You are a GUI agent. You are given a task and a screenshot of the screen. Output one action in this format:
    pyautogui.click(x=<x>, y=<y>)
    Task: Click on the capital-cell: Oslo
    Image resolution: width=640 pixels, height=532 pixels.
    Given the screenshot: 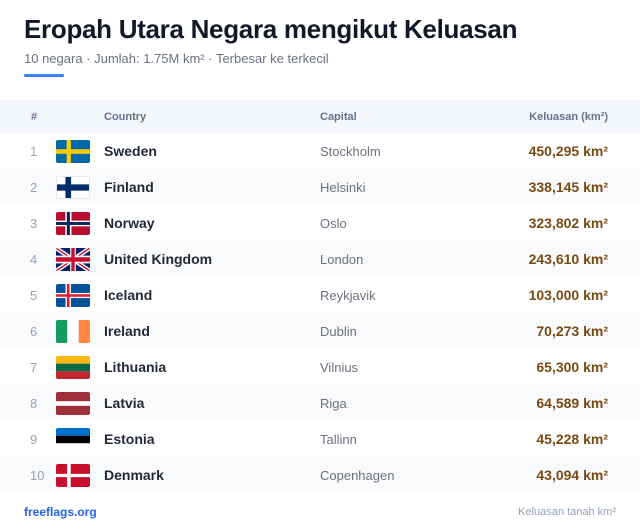 What is the action you would take?
    pyautogui.click(x=333, y=223)
    